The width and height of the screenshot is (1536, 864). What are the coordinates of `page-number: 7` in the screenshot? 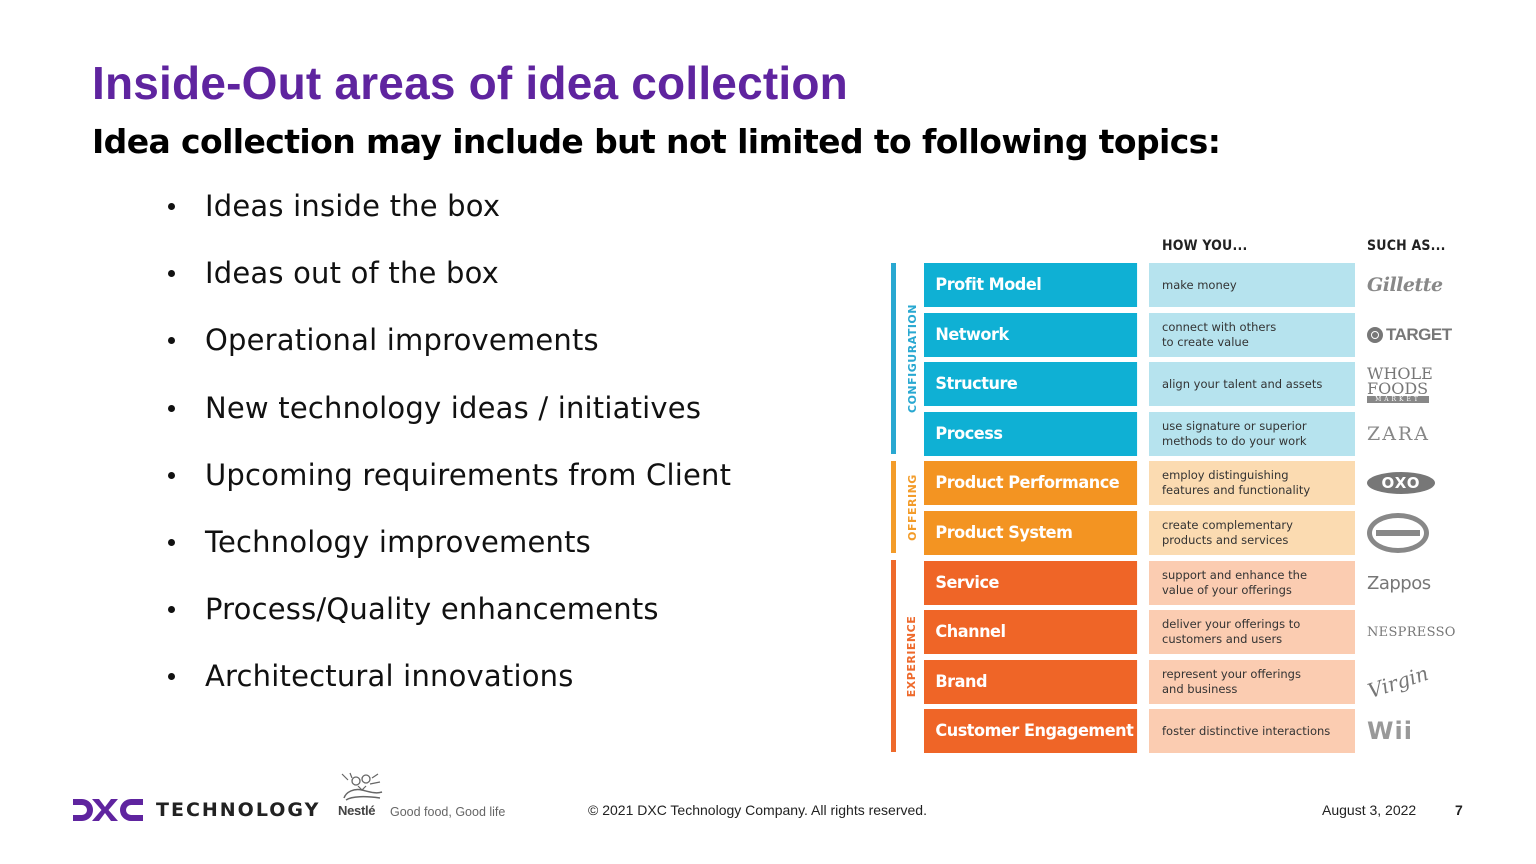 It's located at (1459, 810).